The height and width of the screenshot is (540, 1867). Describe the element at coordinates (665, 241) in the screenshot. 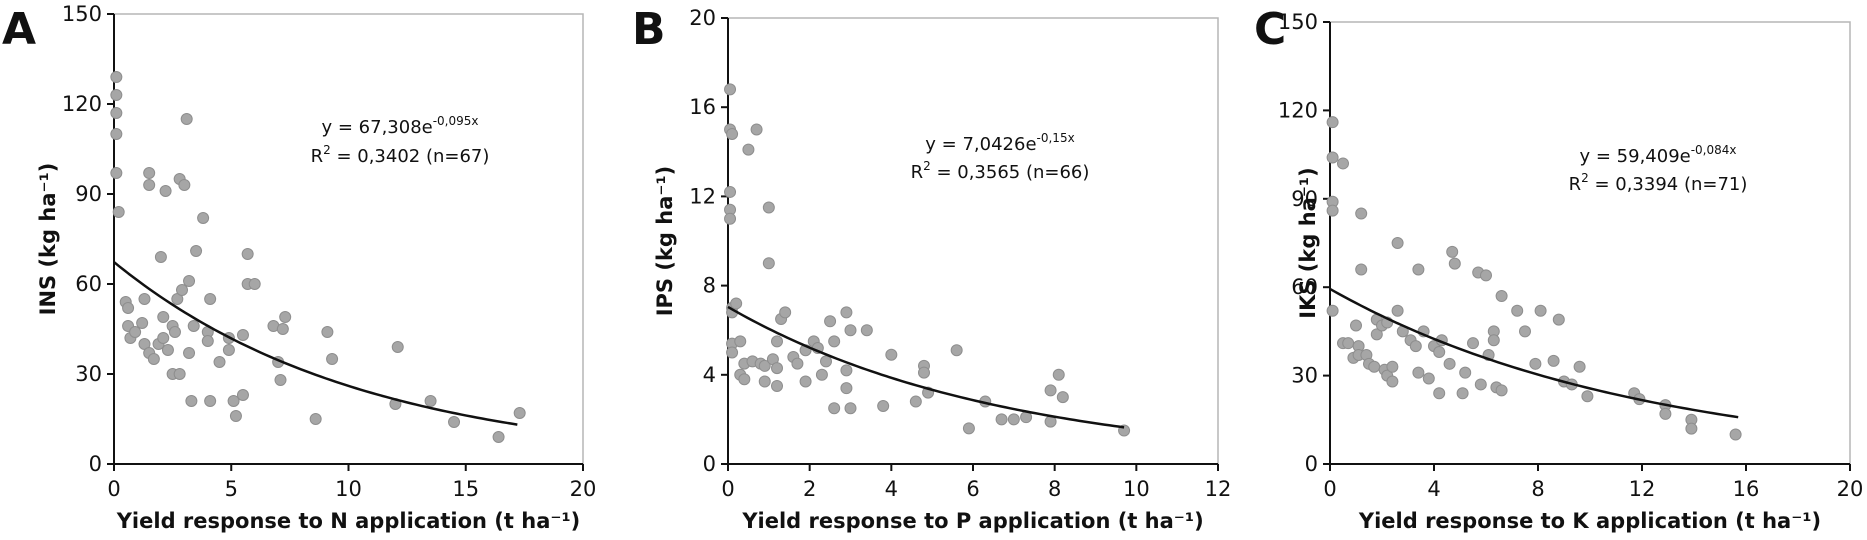

I see `y-axis-title: IPS (kg ha⁻¹)` at that location.